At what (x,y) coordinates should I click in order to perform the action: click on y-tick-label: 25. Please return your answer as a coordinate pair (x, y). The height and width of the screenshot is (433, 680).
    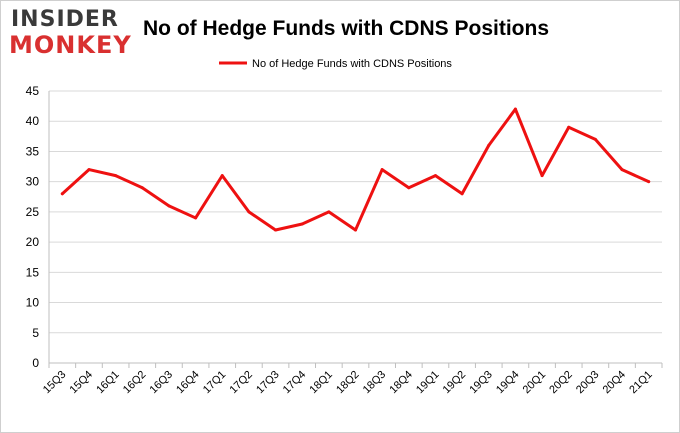
    Looking at the image, I should click on (33, 212).